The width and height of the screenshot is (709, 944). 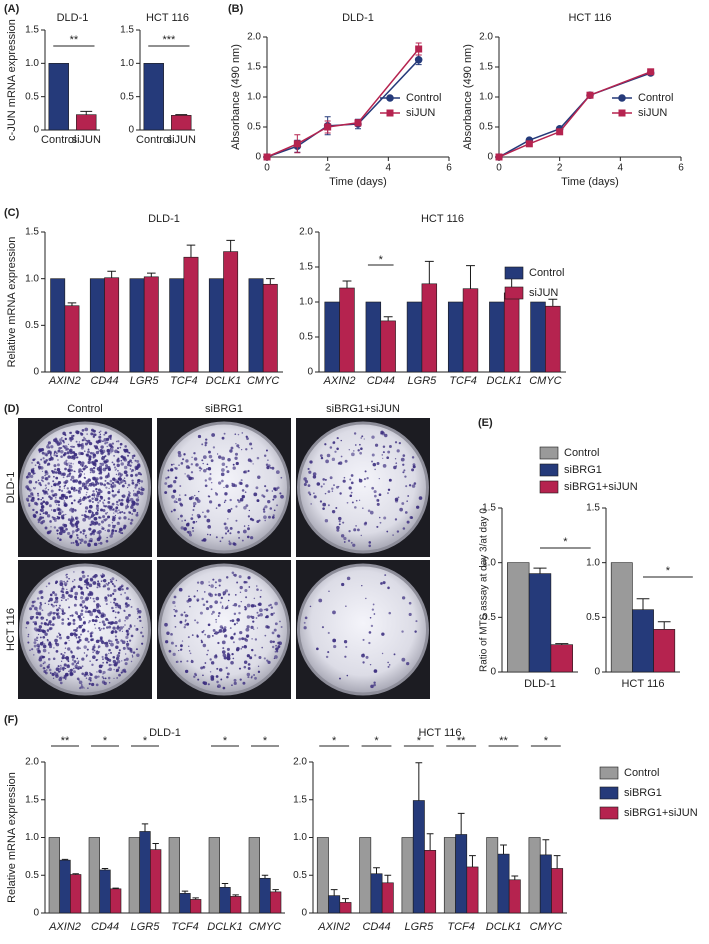 I want to click on error-bar, so click(x=515, y=877).